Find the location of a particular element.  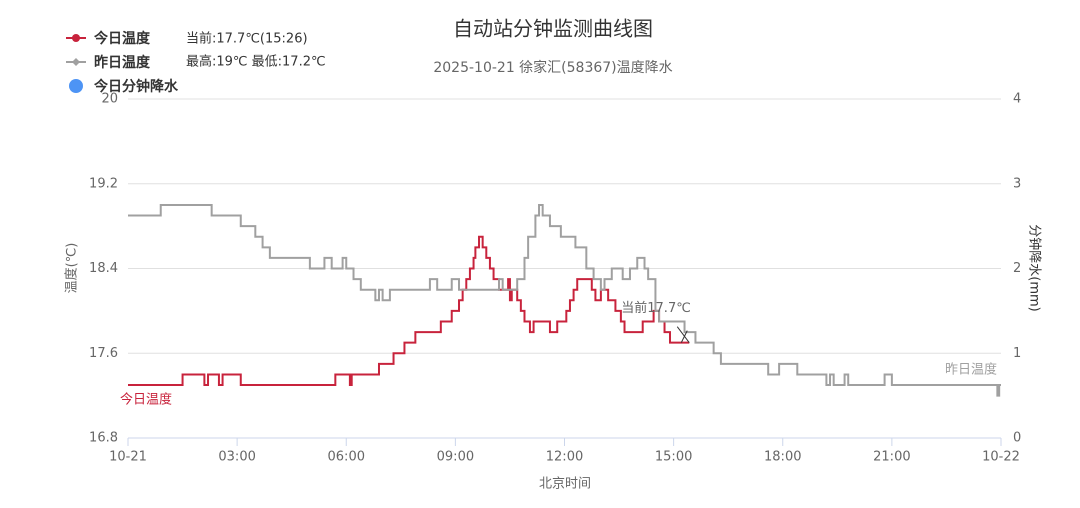

series-end-label: 今日温度 is located at coordinates (146, 400).